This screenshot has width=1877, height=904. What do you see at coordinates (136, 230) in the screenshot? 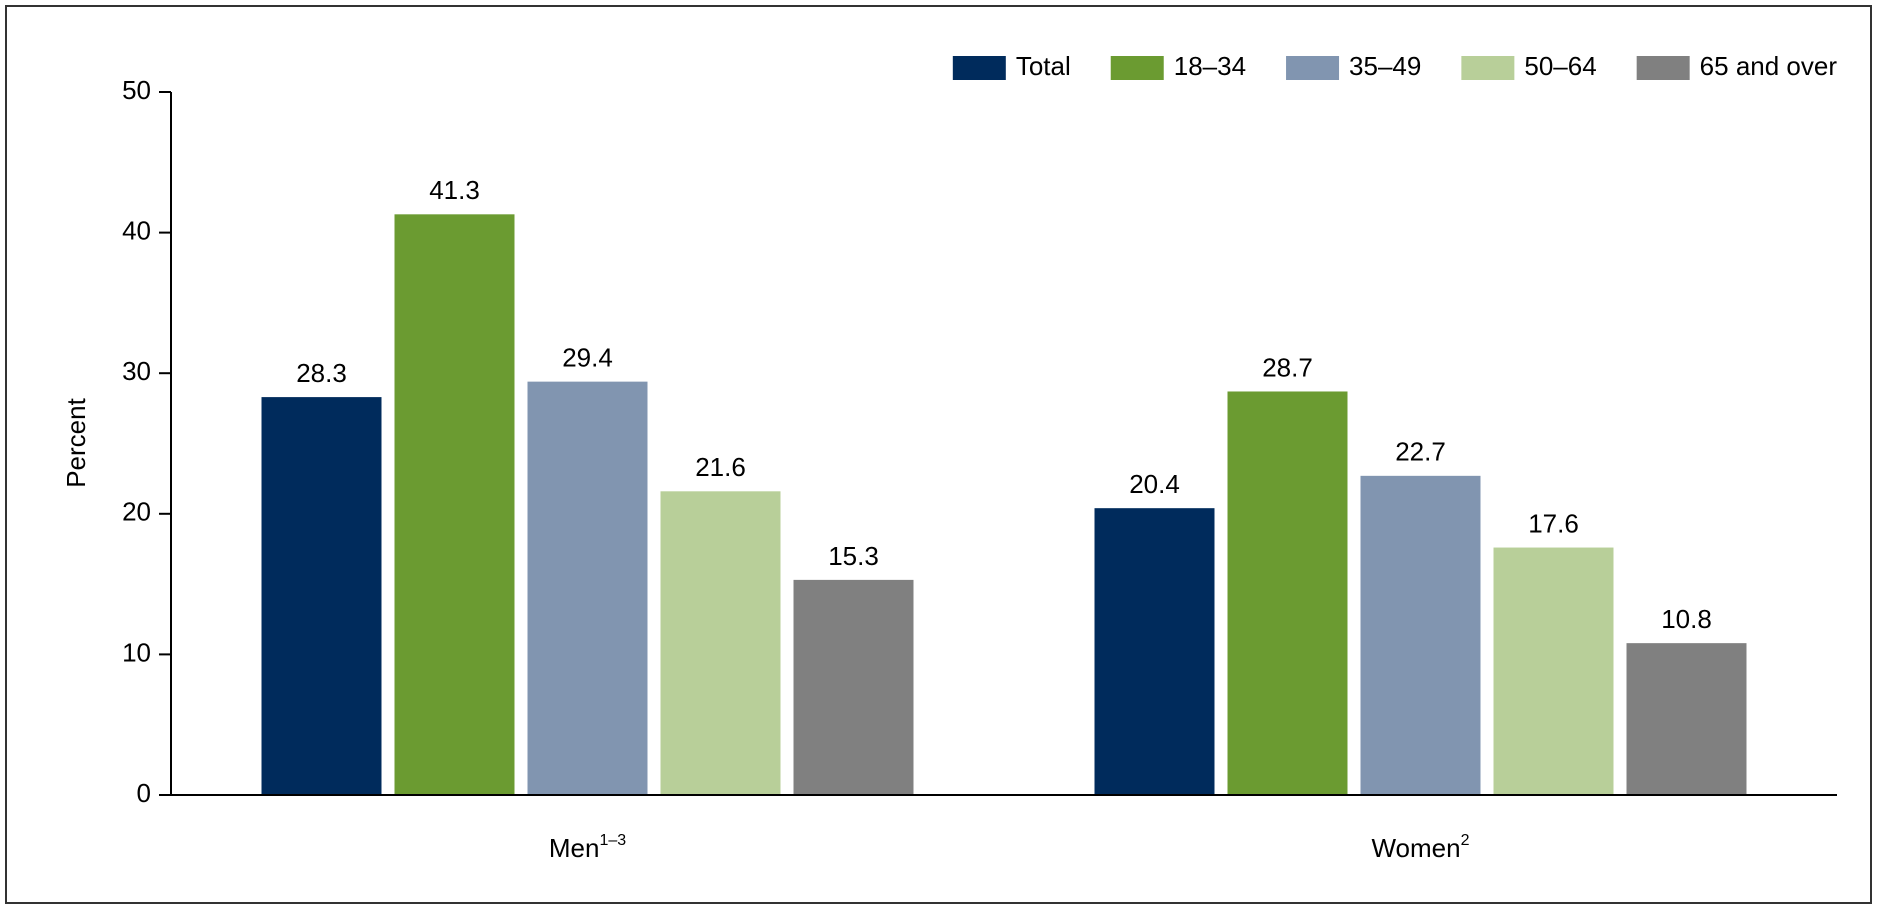
I see `y-tick-label: 40` at bounding box center [136, 230].